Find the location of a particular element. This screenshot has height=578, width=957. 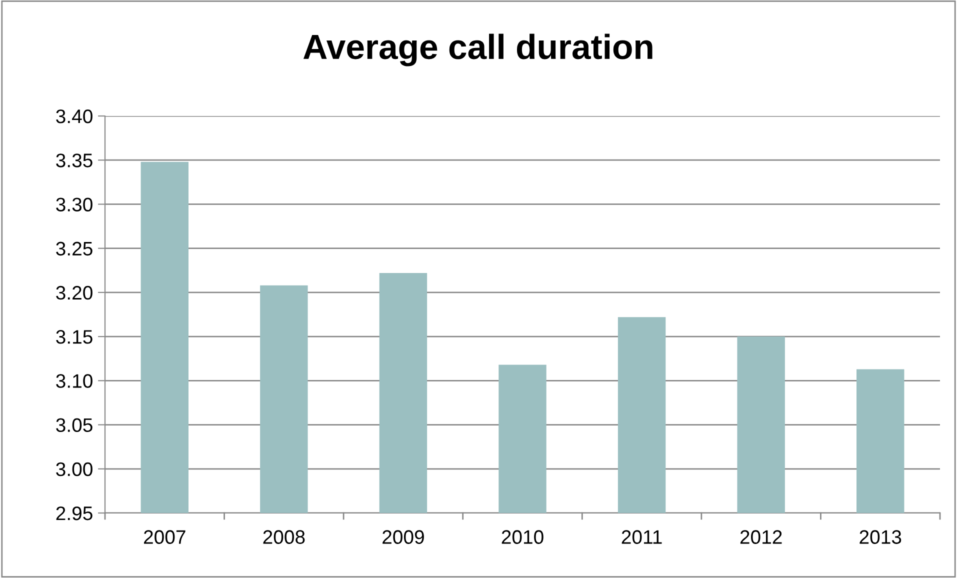

x-tick-label: 2011 is located at coordinates (642, 537).